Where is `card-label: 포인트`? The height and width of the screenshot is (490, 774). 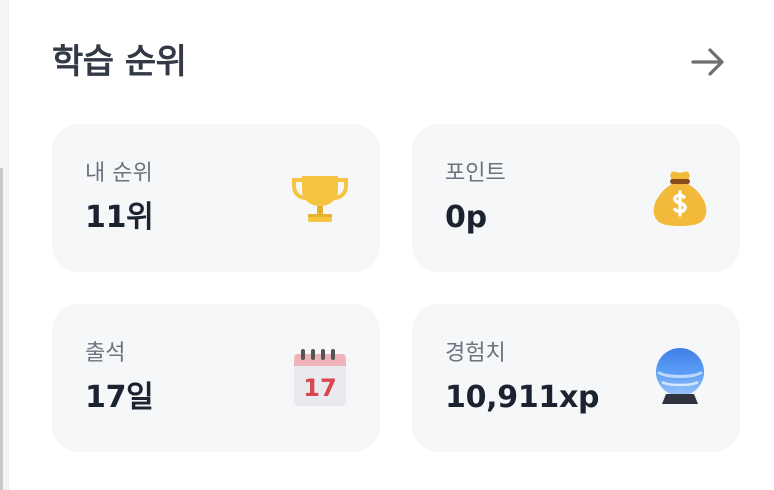 card-label: 포인트 is located at coordinates (475, 173).